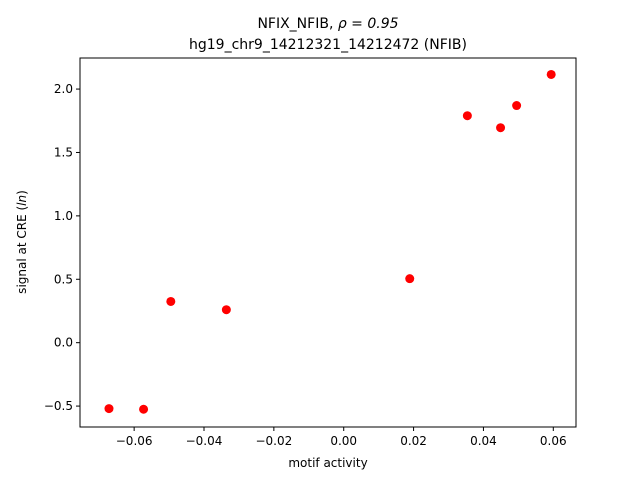 This screenshot has height=480, width=640. Describe the element at coordinates (63, 89) in the screenshot. I see `y-tick-label: 2.0` at that location.